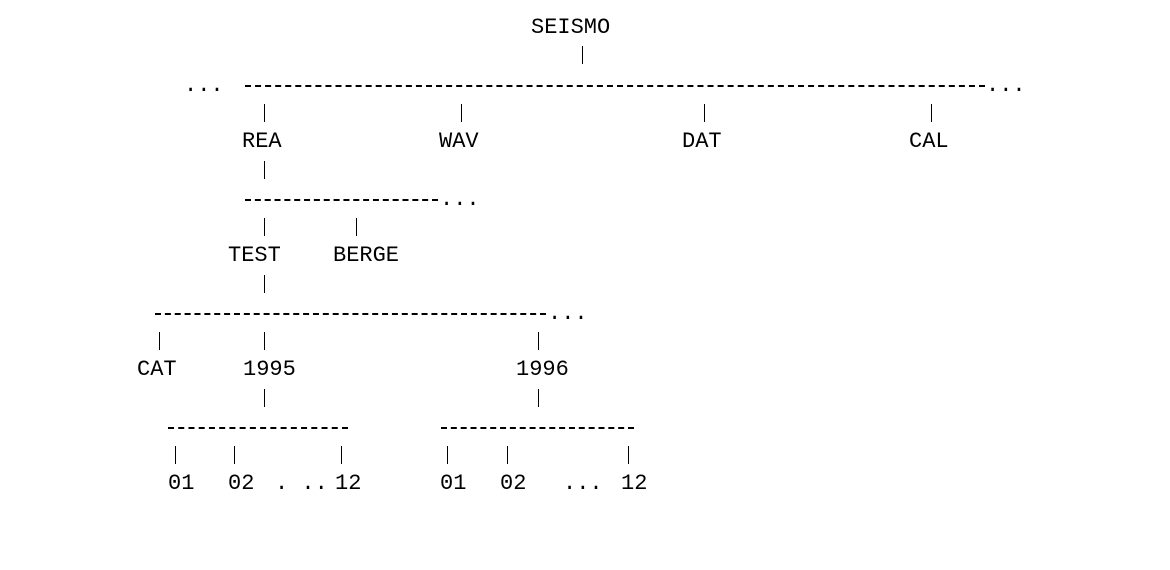 Image resolution: width=1170 pixels, height=570 pixels. What do you see at coordinates (258, 428) in the screenshot?
I see `months-1995-branch-line` at bounding box center [258, 428].